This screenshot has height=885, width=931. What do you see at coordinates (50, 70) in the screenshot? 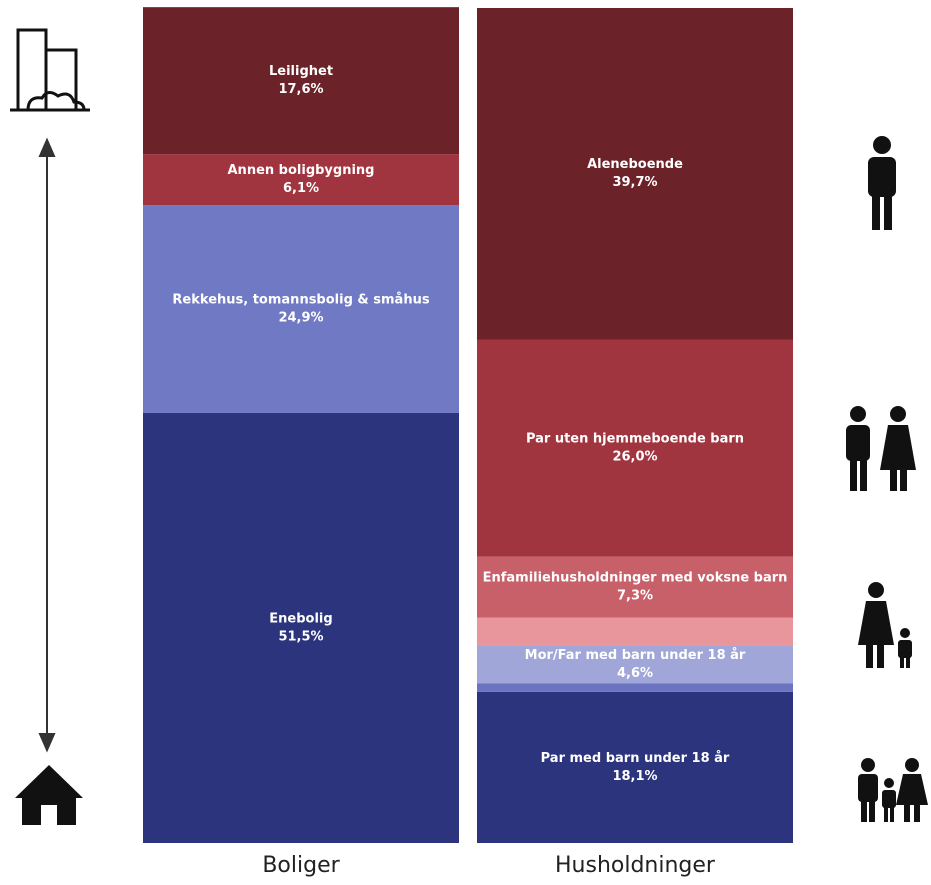
I see `building-icon` at bounding box center [50, 70].